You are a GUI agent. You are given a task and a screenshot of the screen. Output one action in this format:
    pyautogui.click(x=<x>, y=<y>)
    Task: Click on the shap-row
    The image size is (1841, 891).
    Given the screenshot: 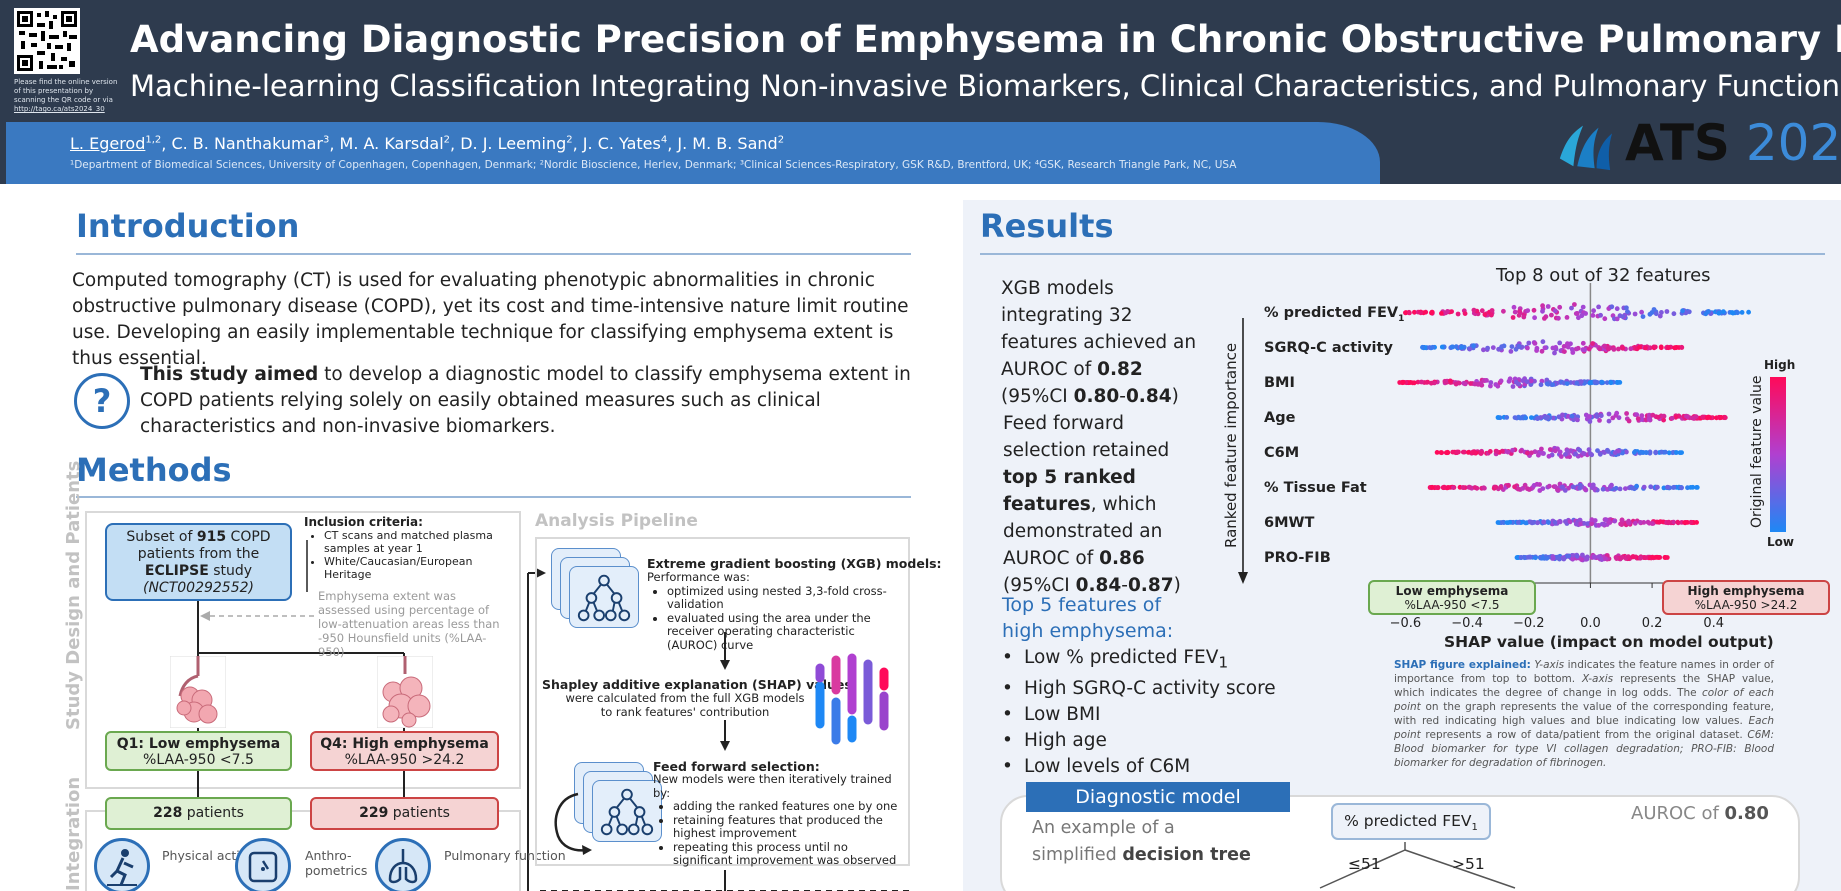 What is the action you would take?
    pyautogui.click(x=1552, y=347)
    